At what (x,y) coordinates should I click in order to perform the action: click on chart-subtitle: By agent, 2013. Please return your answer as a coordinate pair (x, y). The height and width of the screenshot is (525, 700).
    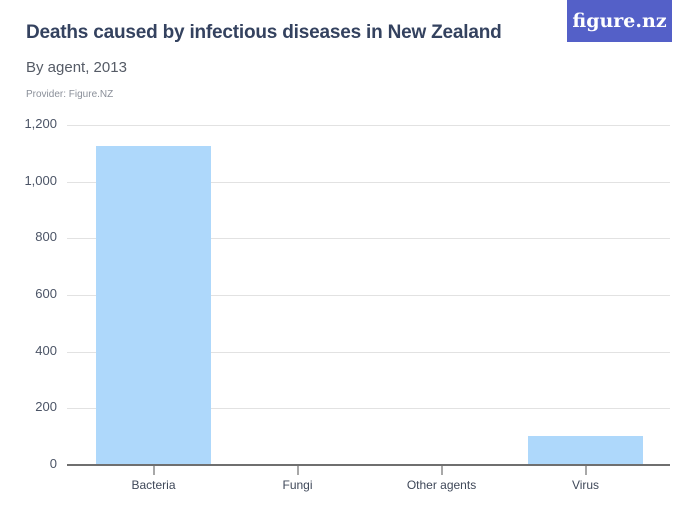
    Looking at the image, I should click on (76, 67).